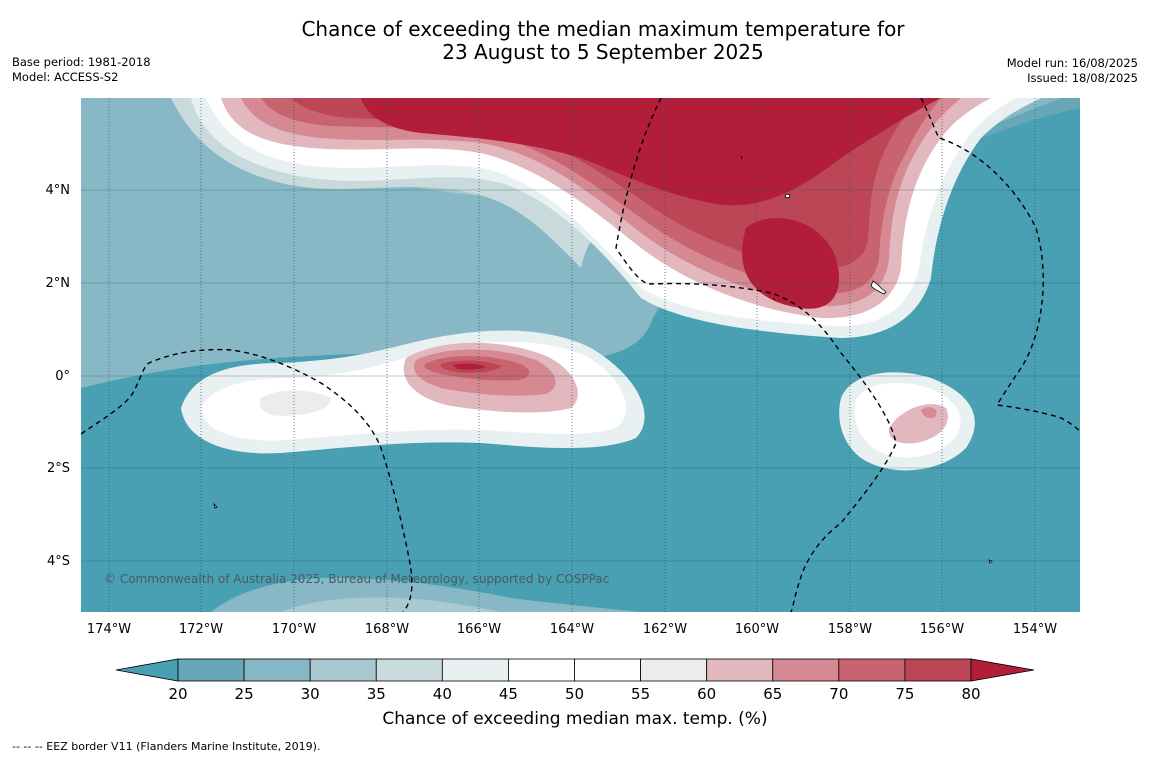 The image size is (1150, 758). I want to click on contour-80-main, so click(651, 152).